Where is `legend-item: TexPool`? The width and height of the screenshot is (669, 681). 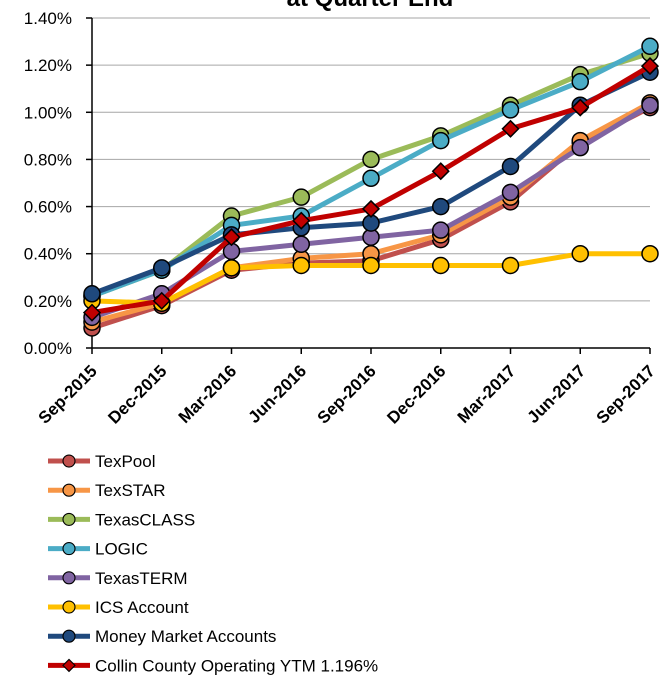
legend-item: TexPool is located at coordinates (101, 461).